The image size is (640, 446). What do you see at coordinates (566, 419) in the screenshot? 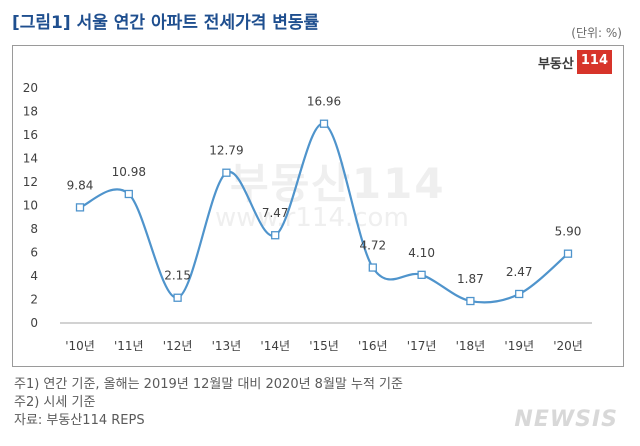
I see `newsis-watermark: NEWSIS` at bounding box center [566, 419].